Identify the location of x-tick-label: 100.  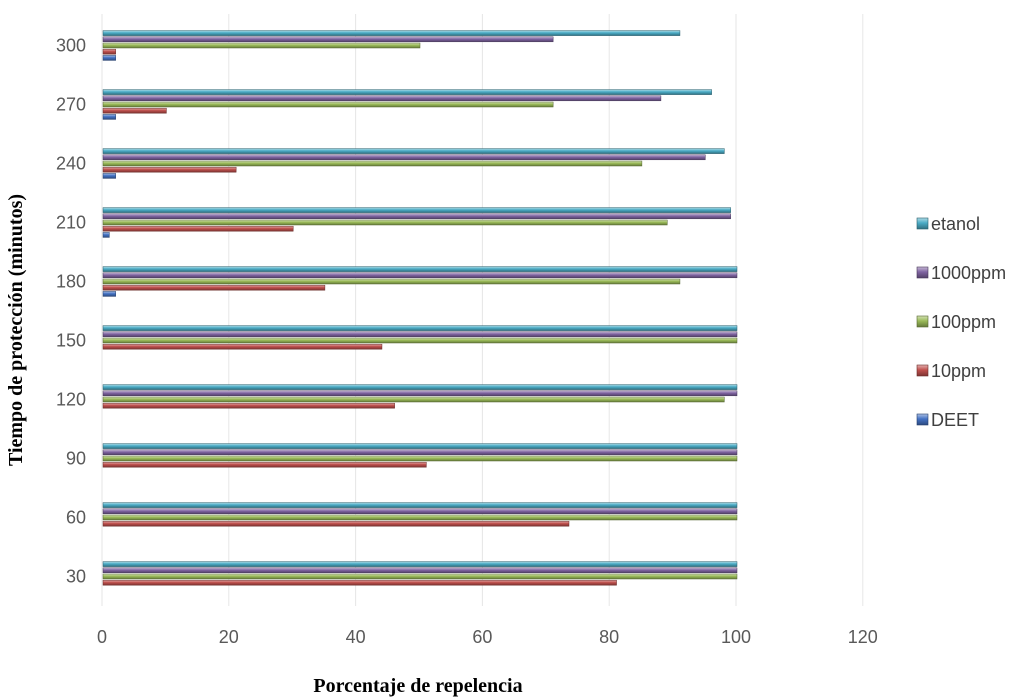
(736, 637).